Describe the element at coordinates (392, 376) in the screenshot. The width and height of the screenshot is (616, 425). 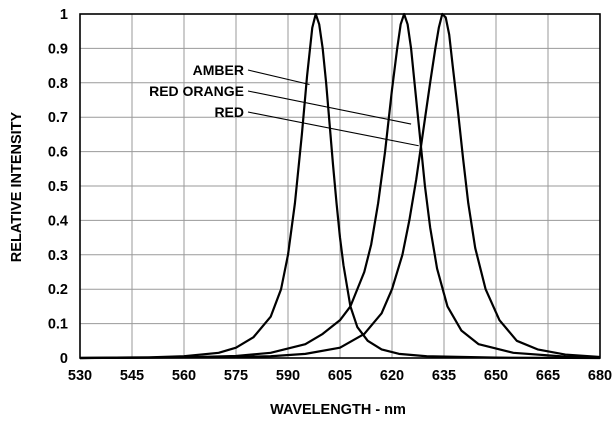
I see `x-tick-label: 620` at that location.